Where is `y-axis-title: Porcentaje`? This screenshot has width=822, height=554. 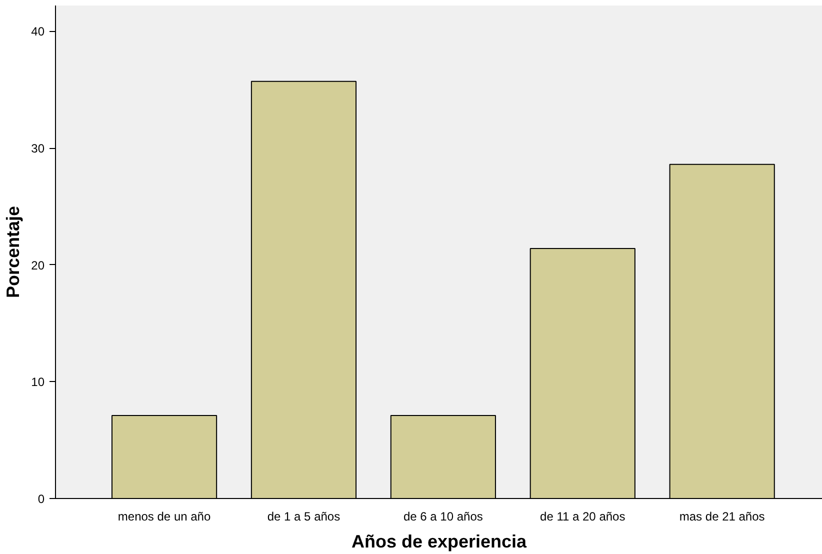 y-axis-title: Porcentaje is located at coordinates (13, 252).